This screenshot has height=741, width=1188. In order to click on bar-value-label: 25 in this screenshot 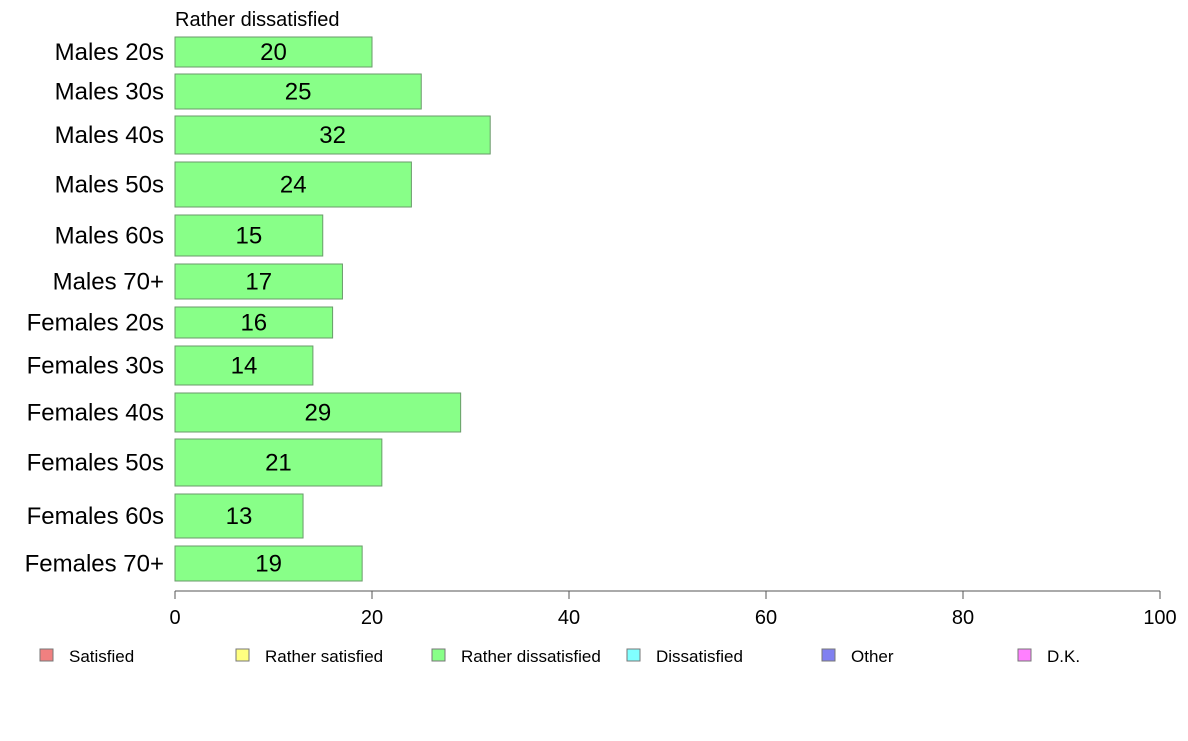, I will do `click(298, 92)`.